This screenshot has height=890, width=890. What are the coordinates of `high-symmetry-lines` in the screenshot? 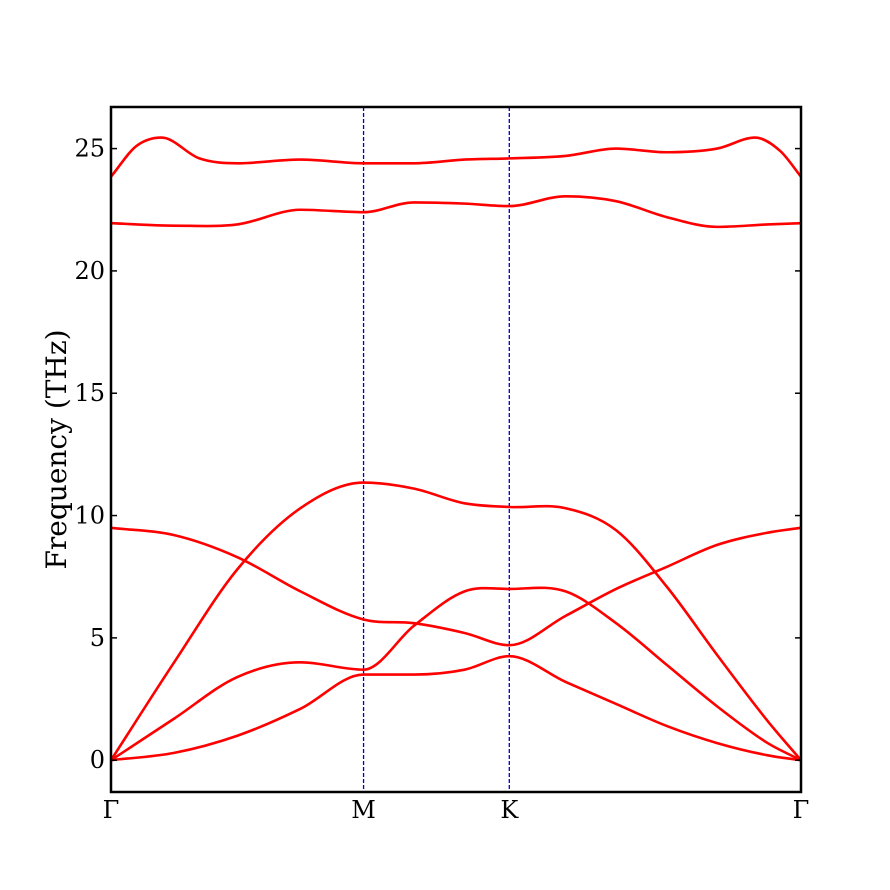 It's located at (436, 449).